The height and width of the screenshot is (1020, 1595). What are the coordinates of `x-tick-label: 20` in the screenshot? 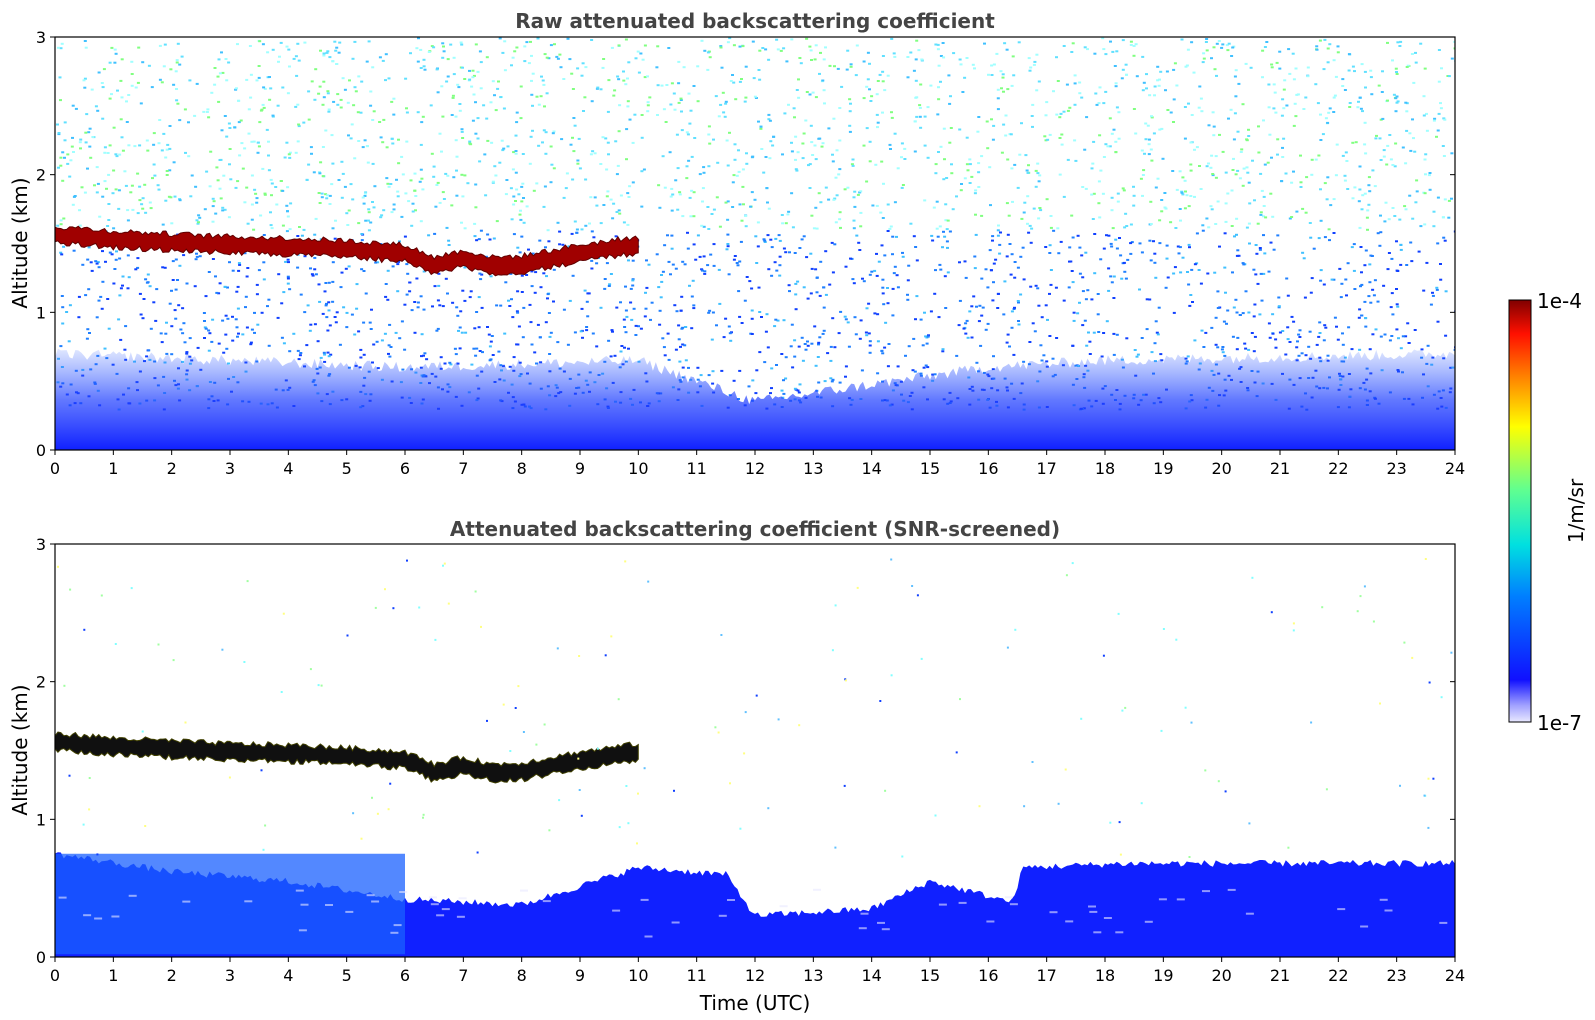 It's located at (1221, 975).